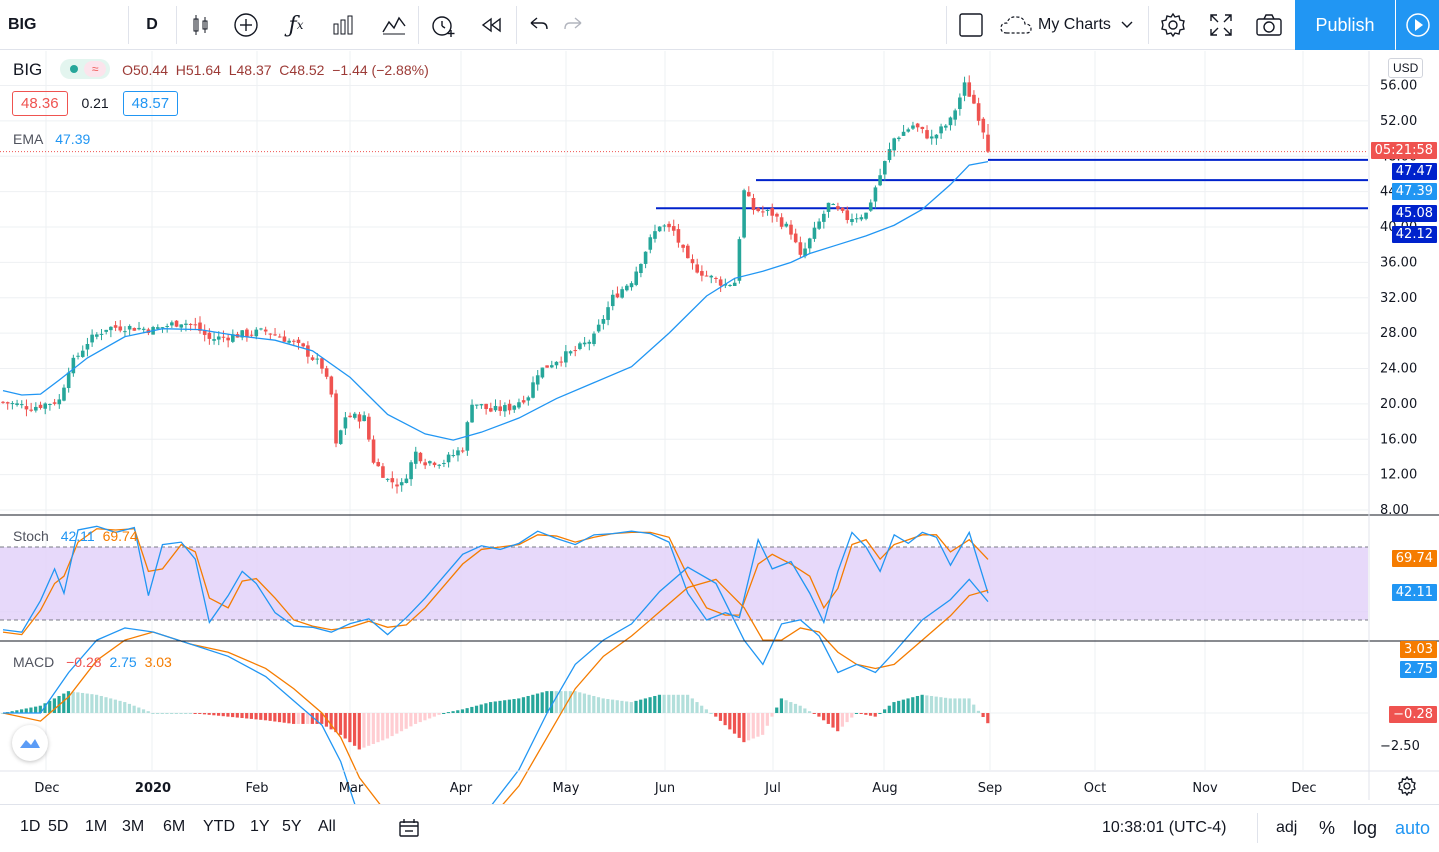 This screenshot has width=1439, height=852. I want to click on separator, so click(418, 25).